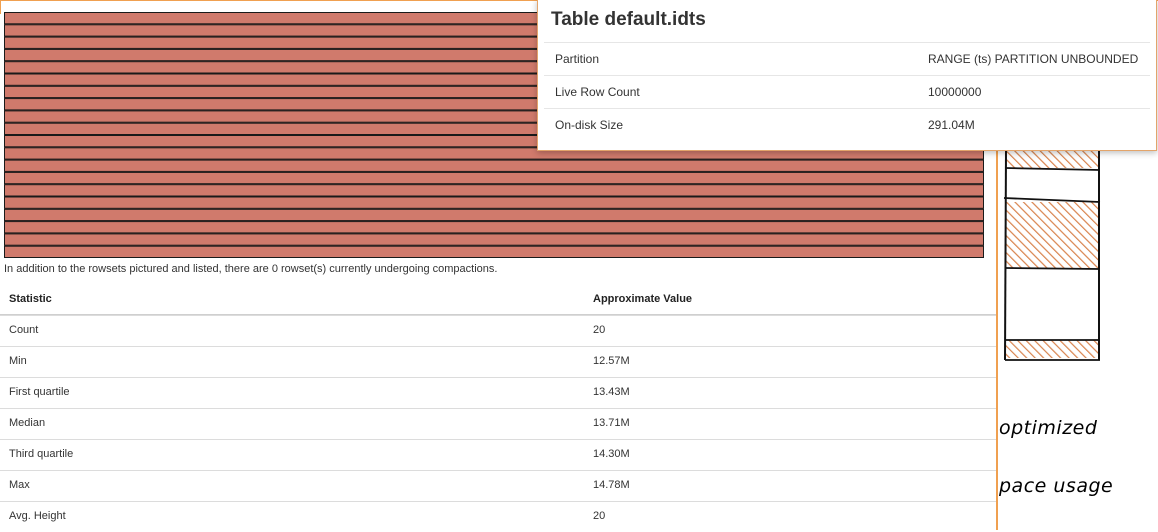 This screenshot has width=1158, height=532. What do you see at coordinates (498, 361) in the screenshot?
I see `table-row: Min 12.57M` at bounding box center [498, 361].